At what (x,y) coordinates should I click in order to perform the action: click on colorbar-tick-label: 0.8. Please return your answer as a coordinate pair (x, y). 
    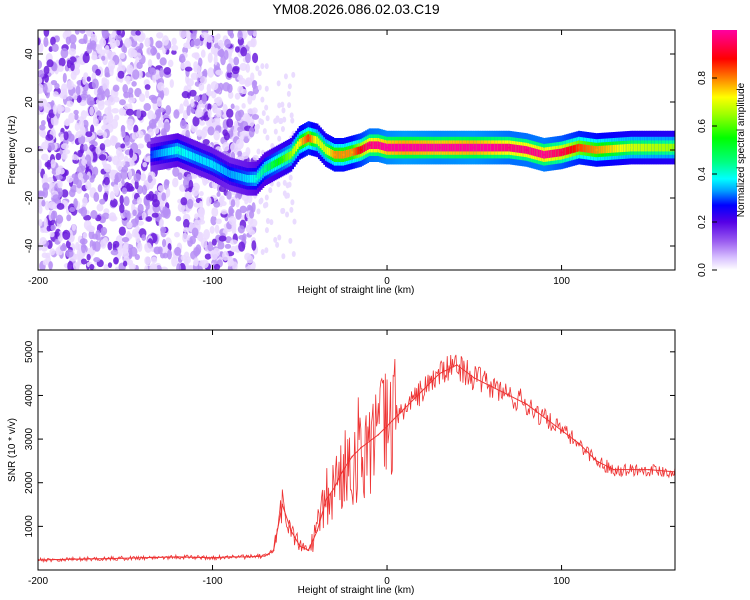
    Looking at the image, I should click on (702, 78).